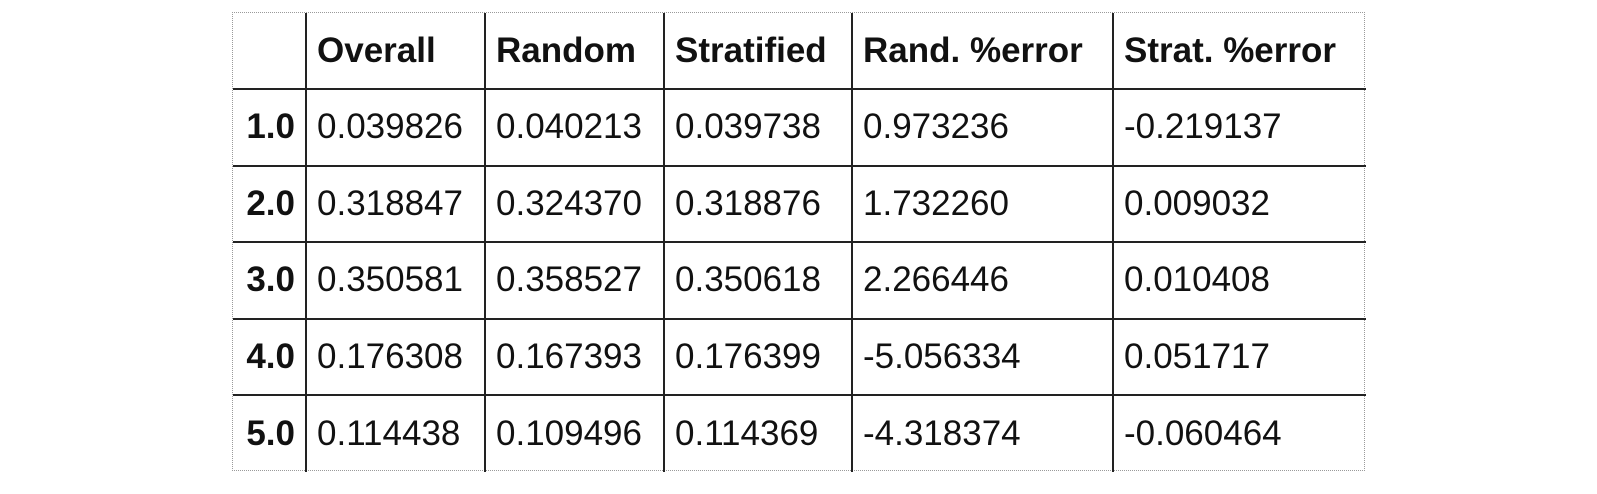  Describe the element at coordinates (1239, 357) in the screenshot. I see `cell-strat-error: 0.051717` at that location.